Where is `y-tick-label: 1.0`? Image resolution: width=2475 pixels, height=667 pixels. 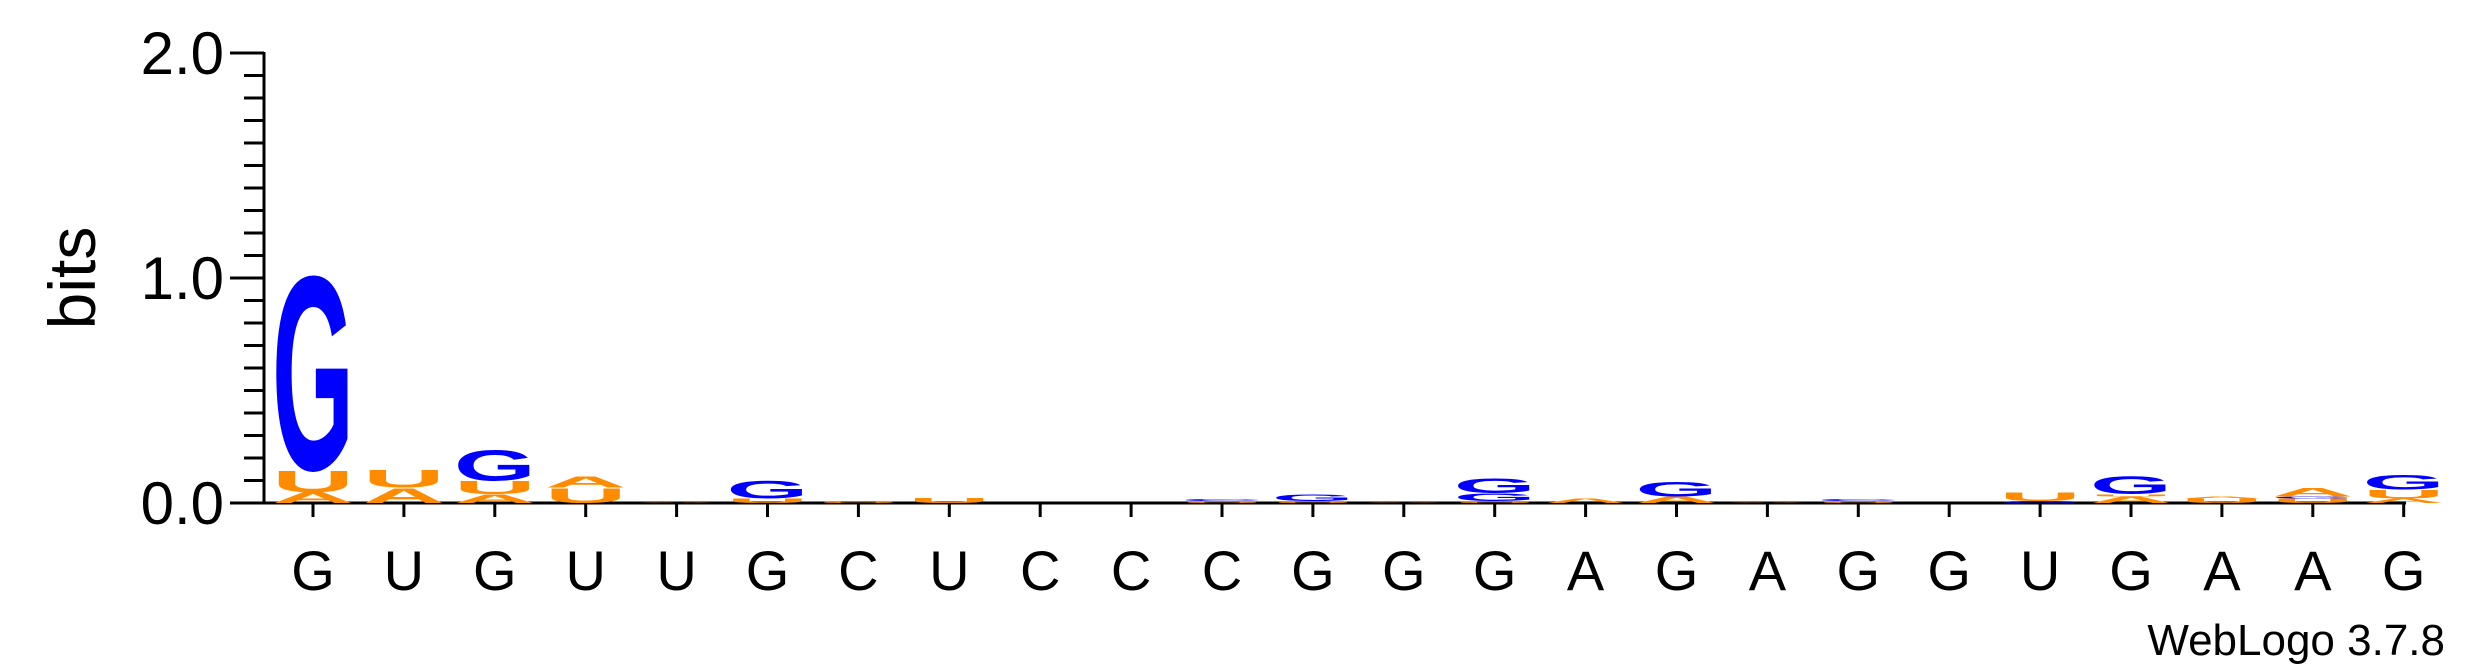
y-tick-label: 1.0 is located at coordinates (182, 278).